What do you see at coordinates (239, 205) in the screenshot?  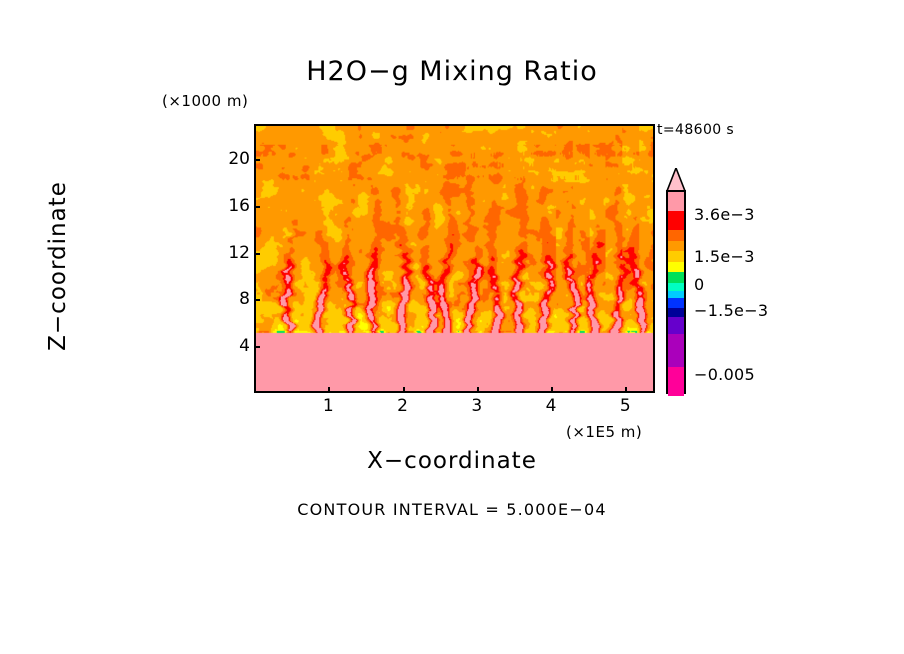 I see `y-axis-tick-label: 16` at bounding box center [239, 205].